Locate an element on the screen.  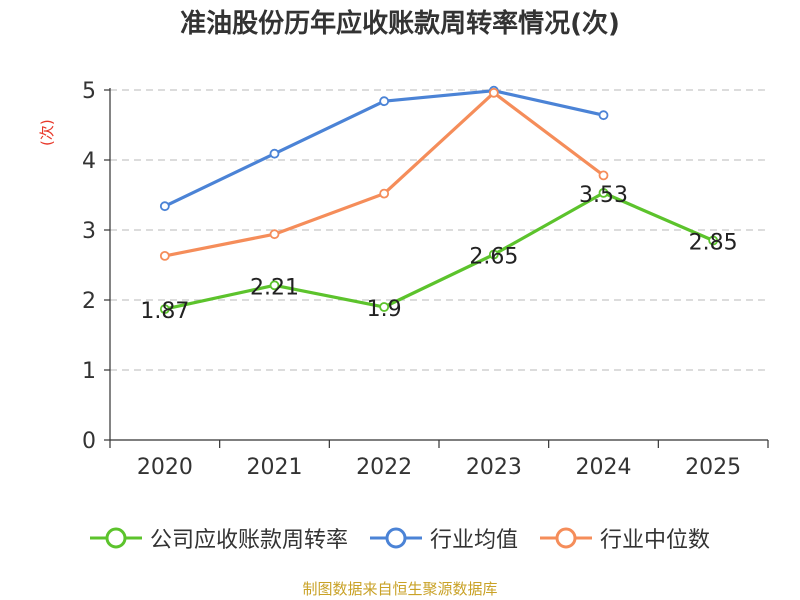
data-label-2023: 2.65 is located at coordinates (493, 257).